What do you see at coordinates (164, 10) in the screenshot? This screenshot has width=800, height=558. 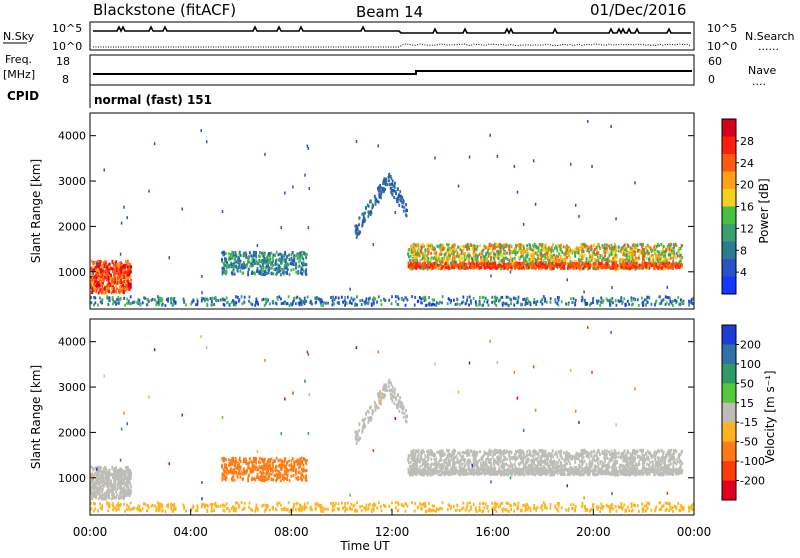 I see `station-title: Blackstone (fitACF)` at bounding box center [164, 10].